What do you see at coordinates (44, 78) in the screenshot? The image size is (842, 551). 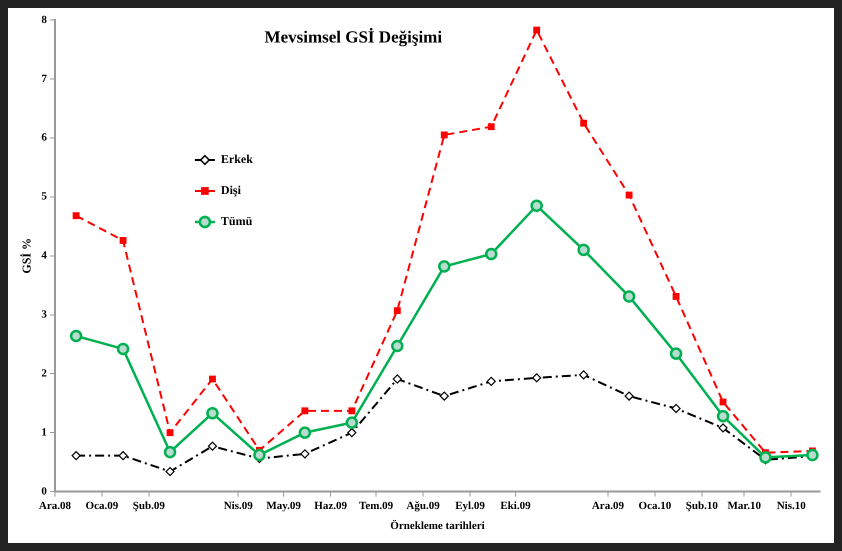 I see `y-tick-label: 7` at bounding box center [44, 78].